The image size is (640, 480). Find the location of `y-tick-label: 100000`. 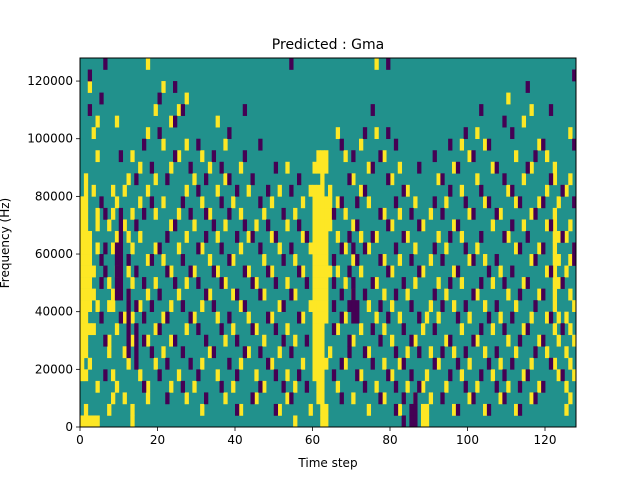

y-tick-label: 100000 is located at coordinates (50, 139).